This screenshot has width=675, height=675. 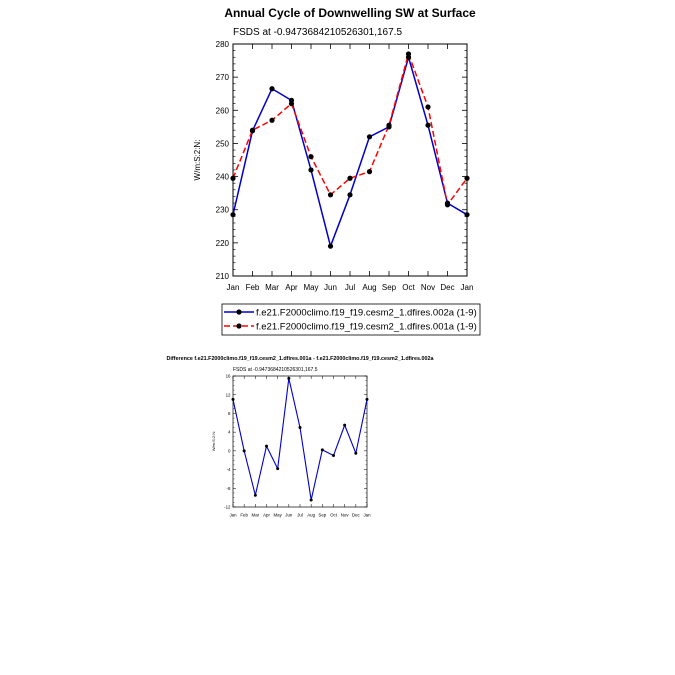 What do you see at coordinates (229, 450) in the screenshot?
I see `diff-ytick-label: 0` at bounding box center [229, 450].